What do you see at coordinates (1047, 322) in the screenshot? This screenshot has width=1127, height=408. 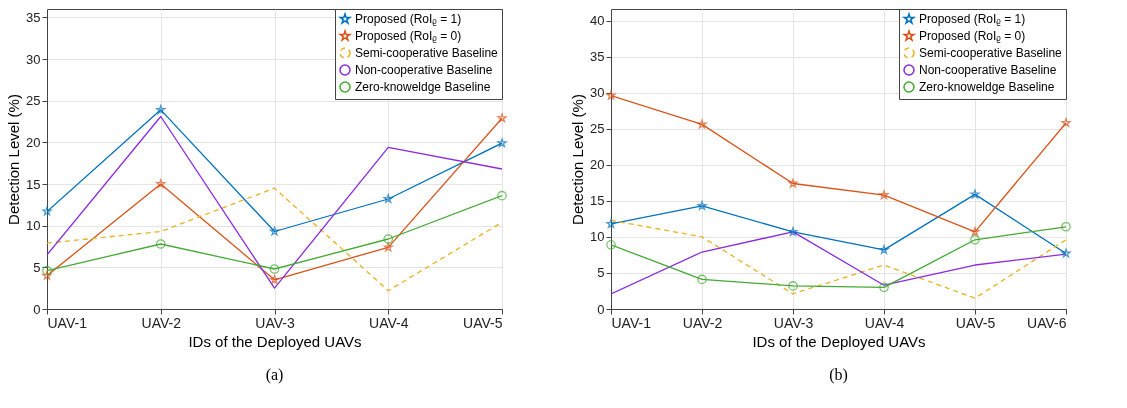 I see `x-tick-label: UAV-6` at bounding box center [1047, 322].